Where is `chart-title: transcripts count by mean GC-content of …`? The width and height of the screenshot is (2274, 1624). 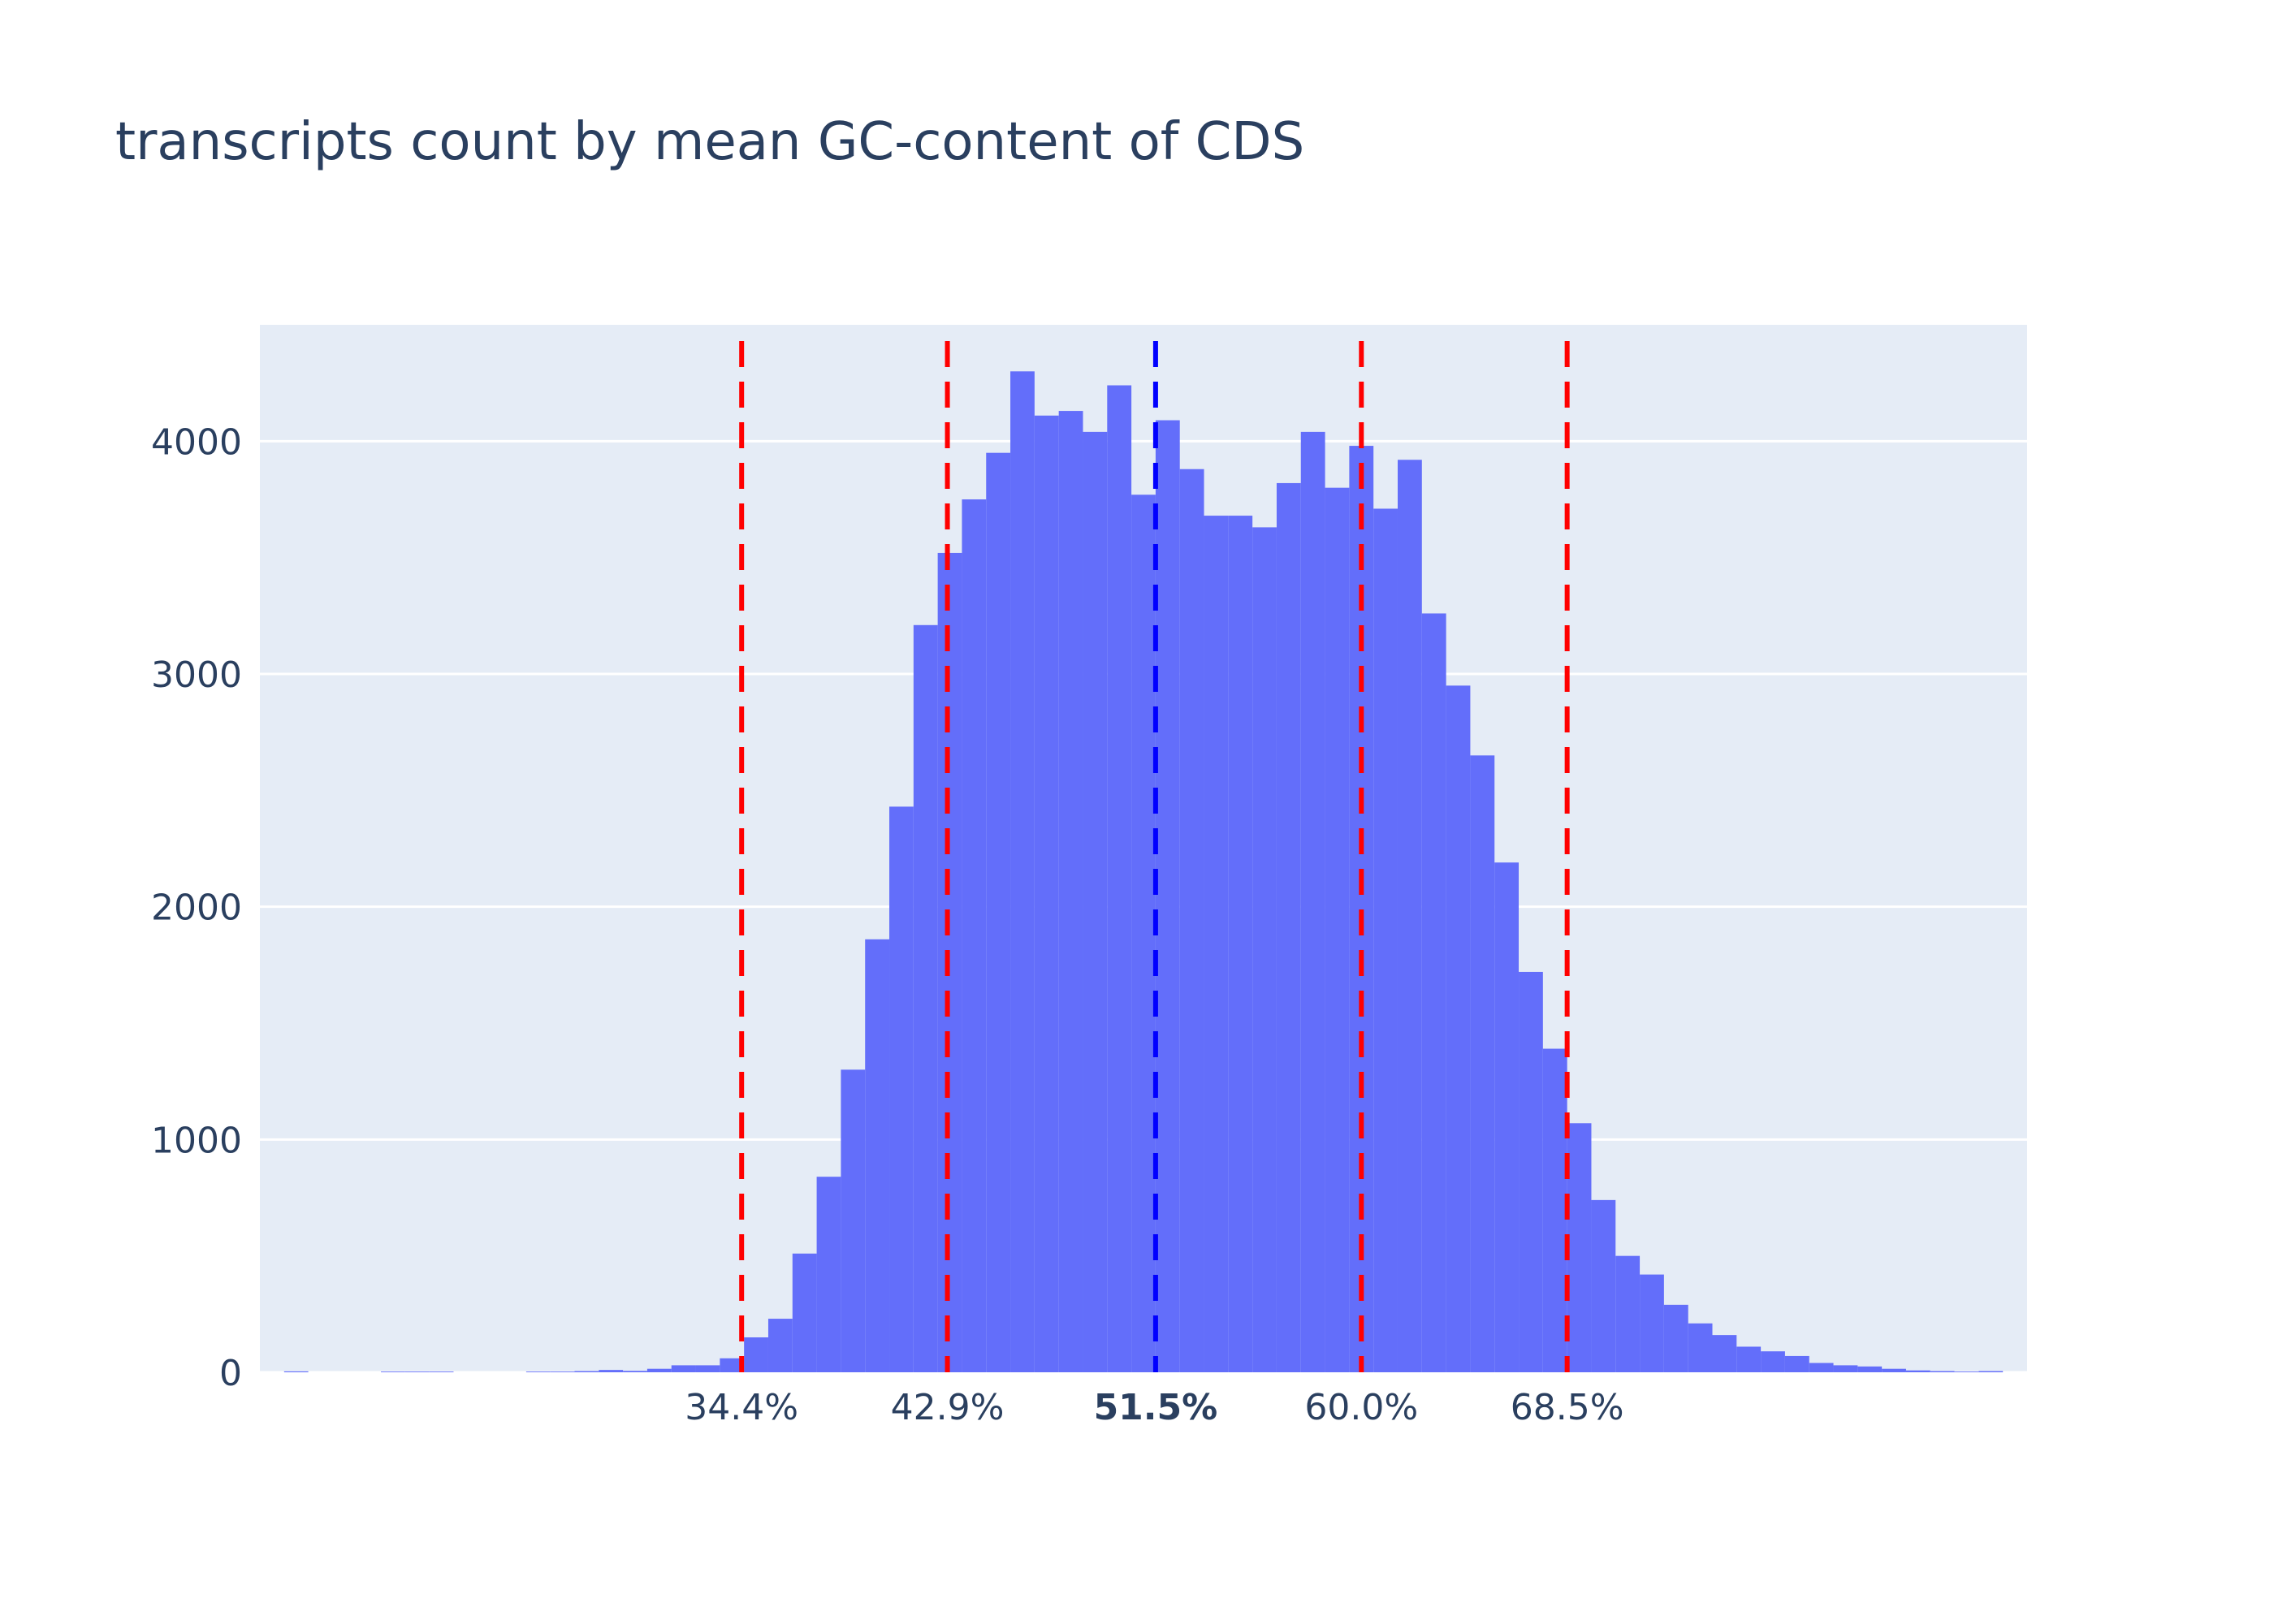
chart-title: transcripts count by mean GC-content of … is located at coordinates (710, 142).